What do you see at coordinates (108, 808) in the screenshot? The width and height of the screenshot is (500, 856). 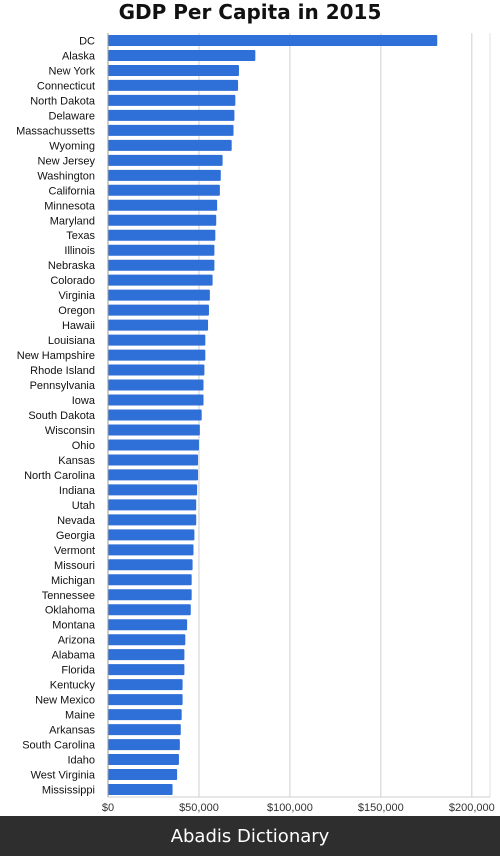 I see `x-tick-label: $0` at bounding box center [108, 808].